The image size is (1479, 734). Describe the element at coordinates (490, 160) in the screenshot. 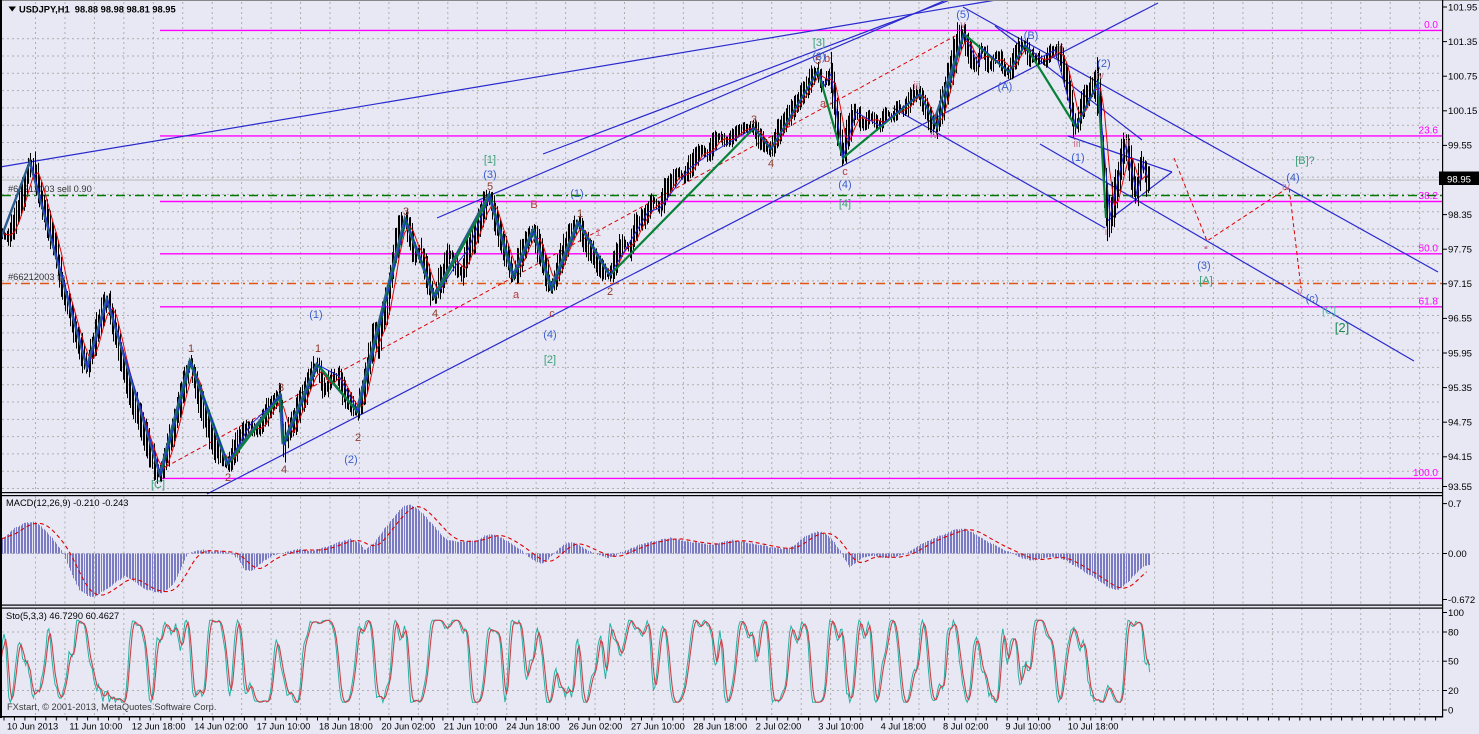

I see `svg-text: [1]` at that location.